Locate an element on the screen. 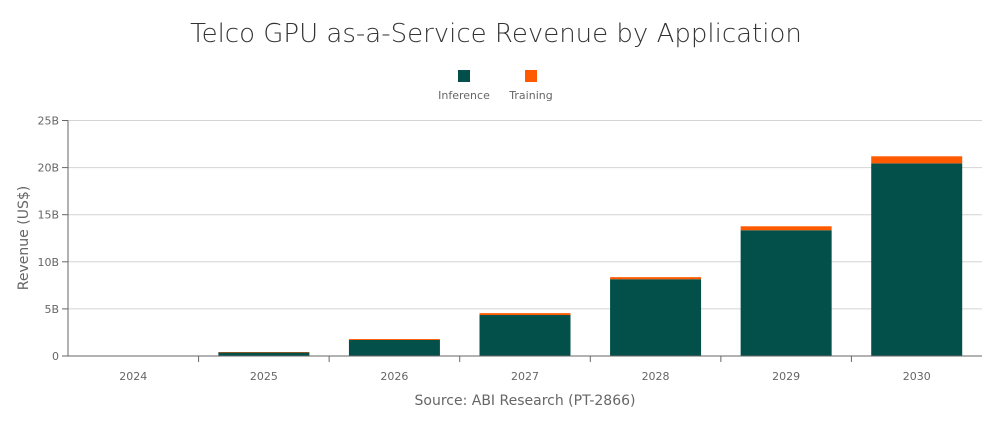 The height and width of the screenshot is (424, 992). bar-inference-2027 is located at coordinates (525, 335).